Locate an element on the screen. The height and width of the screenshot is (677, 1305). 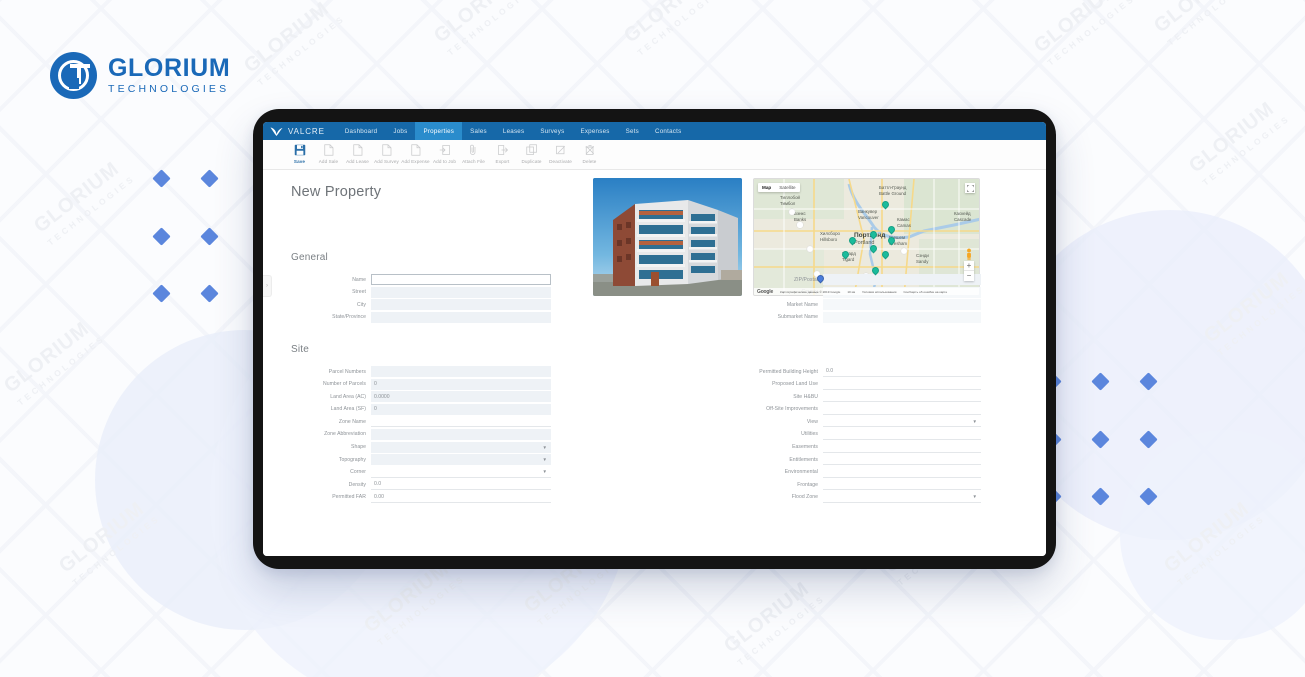
field-input-utilities is located at coordinates (902, 434).